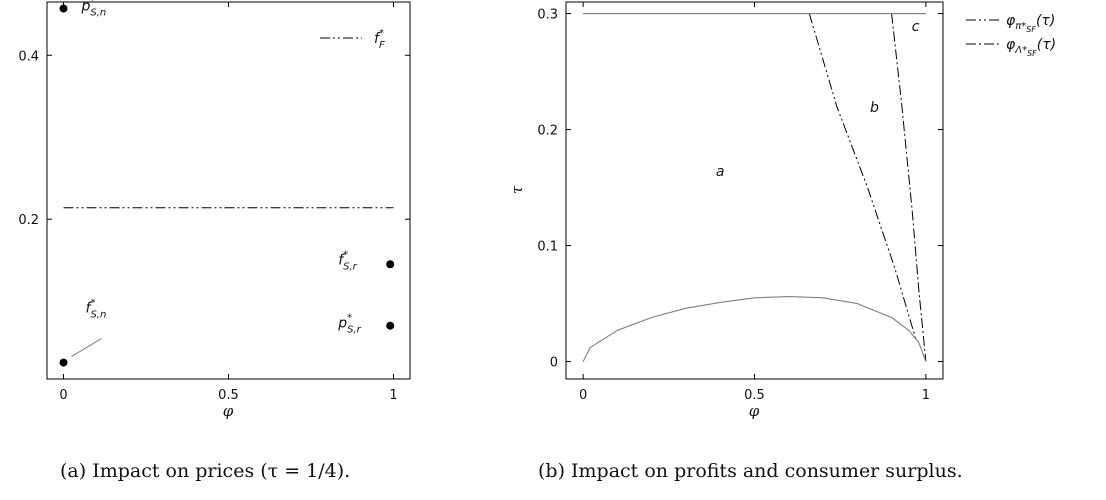 This screenshot has height=500, width=1106. Describe the element at coordinates (349, 324) in the screenshot. I see `point-label: p* S,r` at that location.